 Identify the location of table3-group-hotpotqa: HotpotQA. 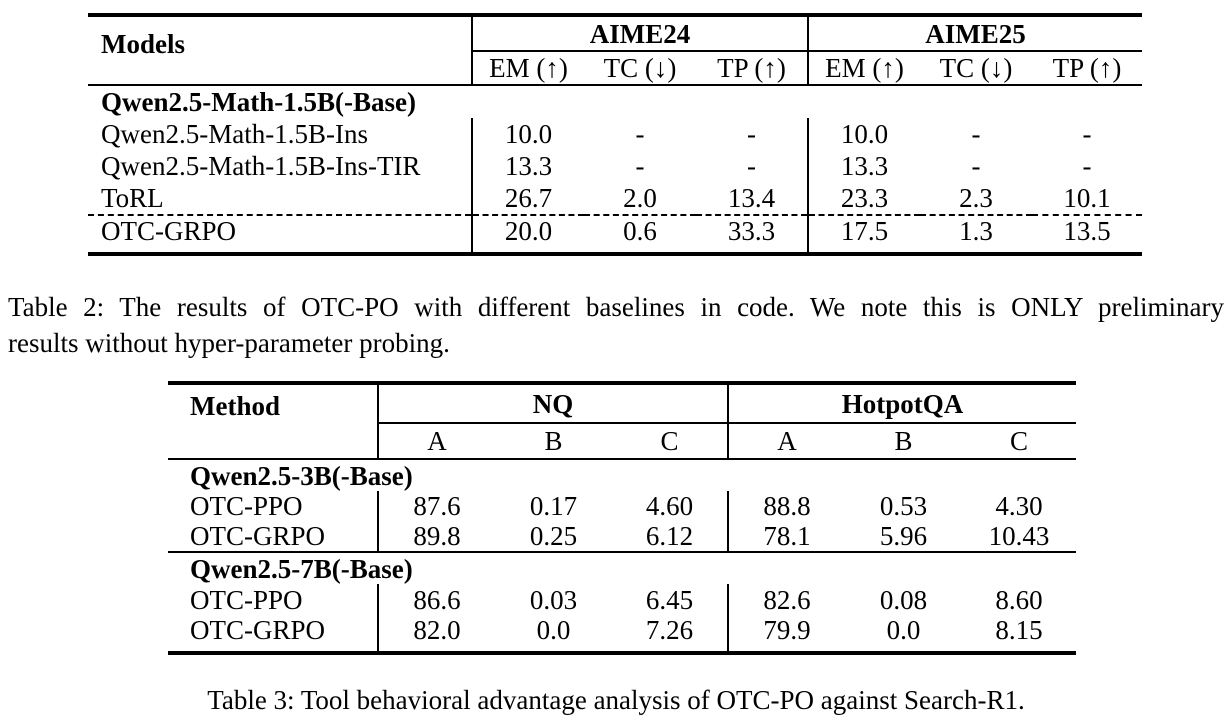
(902, 403).